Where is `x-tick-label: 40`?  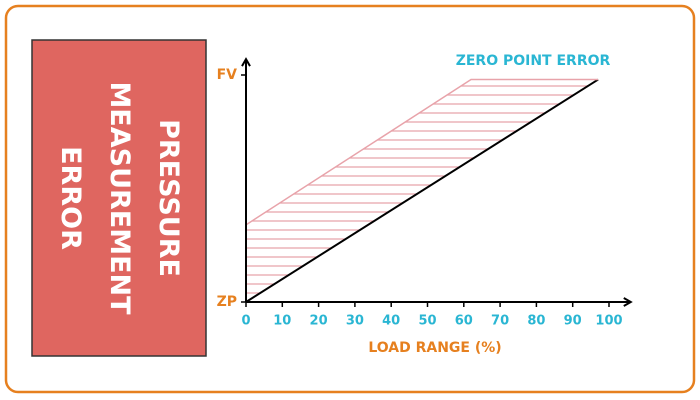 x-tick-label: 40 is located at coordinates (391, 321).